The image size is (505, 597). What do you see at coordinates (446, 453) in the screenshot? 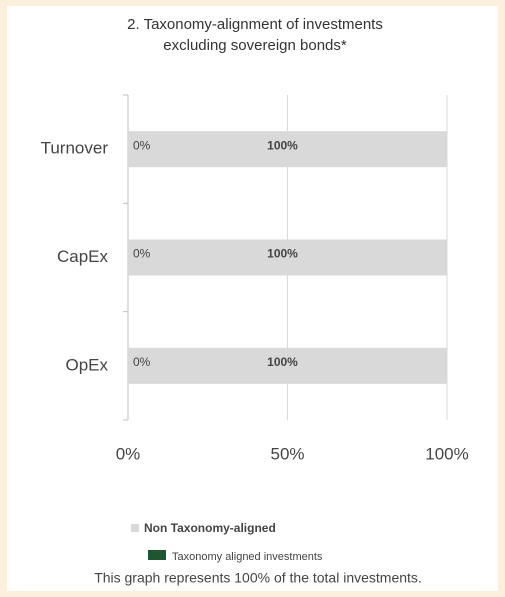
I see `x-tick-label: 100%` at bounding box center [446, 453].